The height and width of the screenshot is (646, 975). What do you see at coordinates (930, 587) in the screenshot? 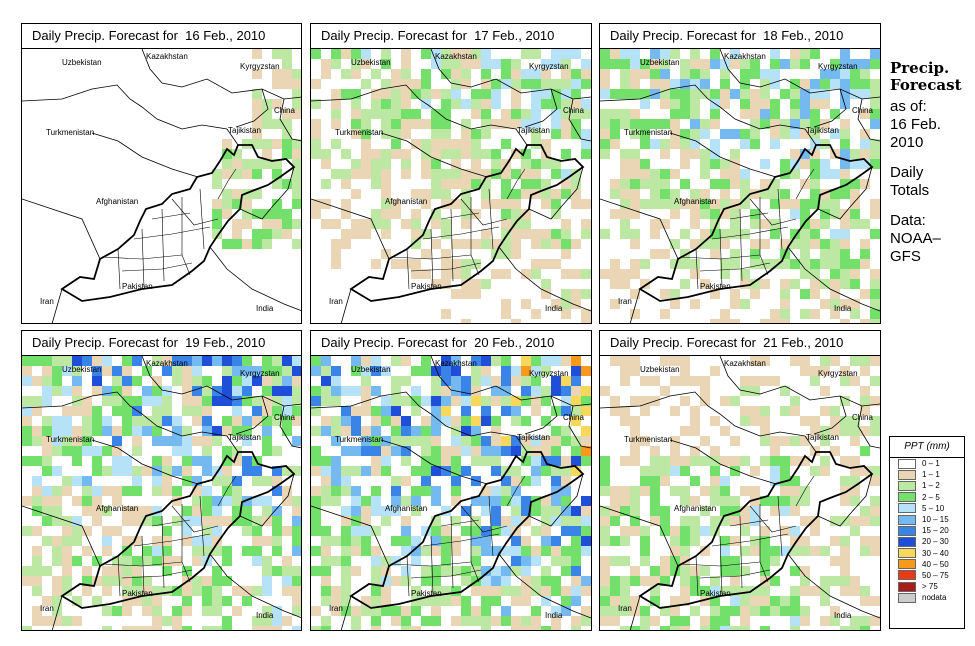
I see `legend-label: > 75` at bounding box center [930, 587].